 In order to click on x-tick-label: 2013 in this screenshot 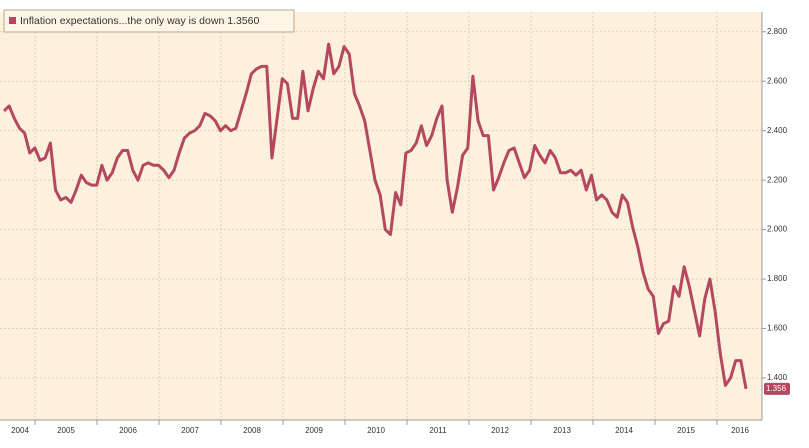, I will do `click(562, 430)`.